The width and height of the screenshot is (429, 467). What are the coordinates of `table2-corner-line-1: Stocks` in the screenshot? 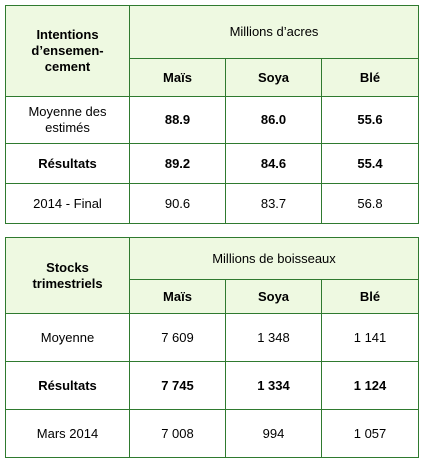 It's located at (67, 267).